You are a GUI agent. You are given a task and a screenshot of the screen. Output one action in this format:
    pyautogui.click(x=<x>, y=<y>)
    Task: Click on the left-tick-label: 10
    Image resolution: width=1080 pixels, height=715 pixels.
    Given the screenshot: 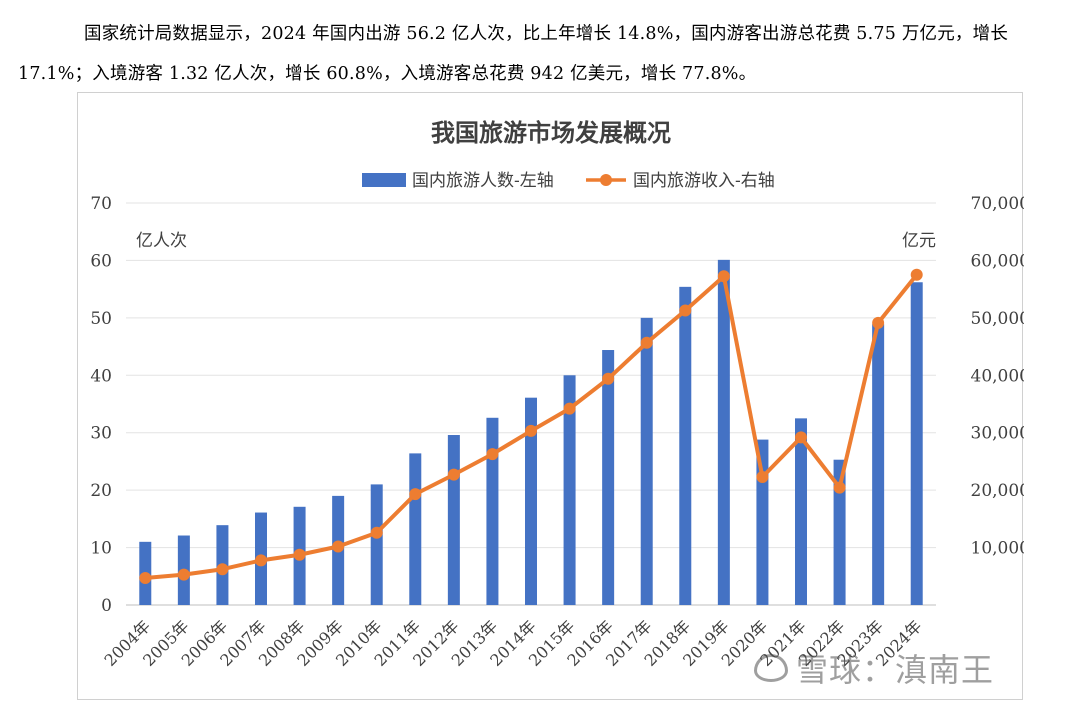 What is the action you would take?
    pyautogui.click(x=101, y=549)
    